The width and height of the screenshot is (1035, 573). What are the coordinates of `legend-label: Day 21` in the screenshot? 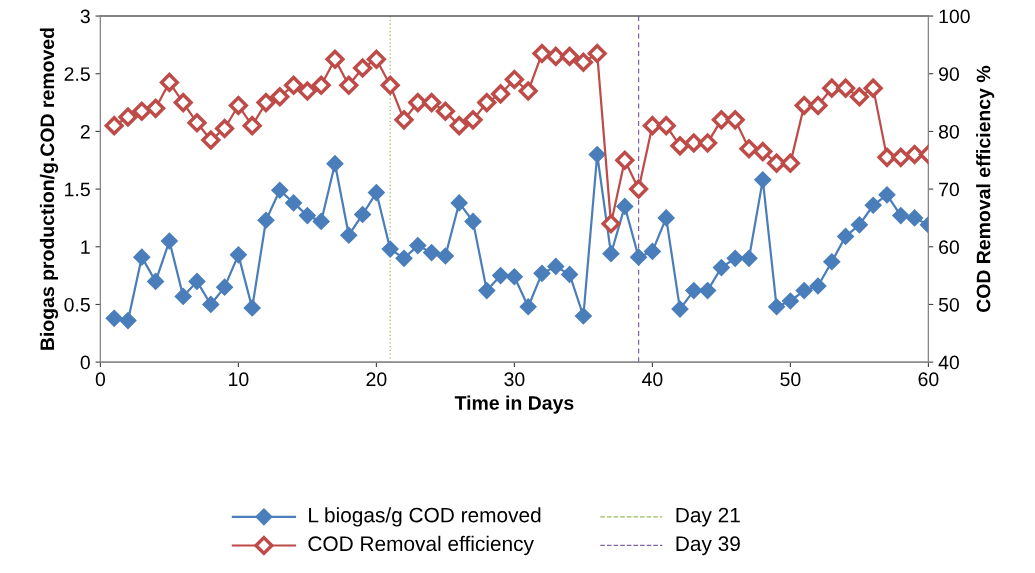 It's located at (708, 517).